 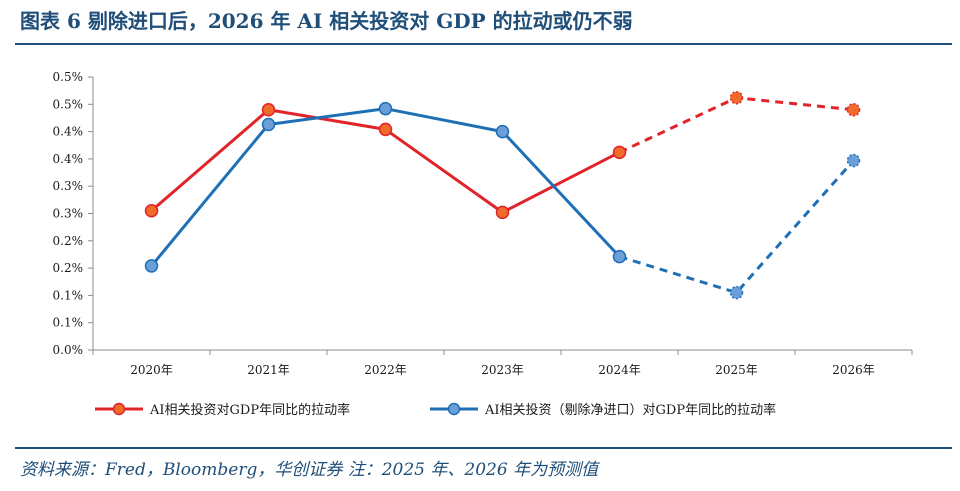 What do you see at coordinates (385, 370) in the screenshot?
I see `x-tick-label: 2022年` at bounding box center [385, 370].